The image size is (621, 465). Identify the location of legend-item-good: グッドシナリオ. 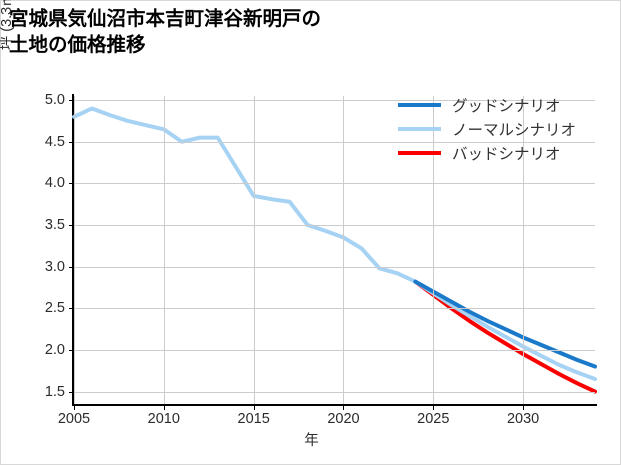
(505, 105).